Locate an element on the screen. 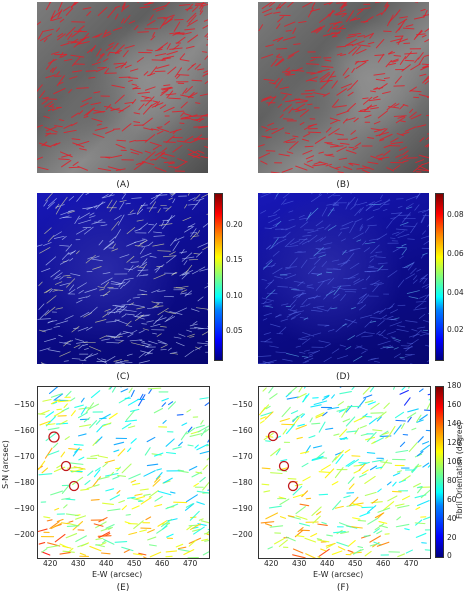 The image size is (474, 596). panel-f-plot is located at coordinates (344, 472).